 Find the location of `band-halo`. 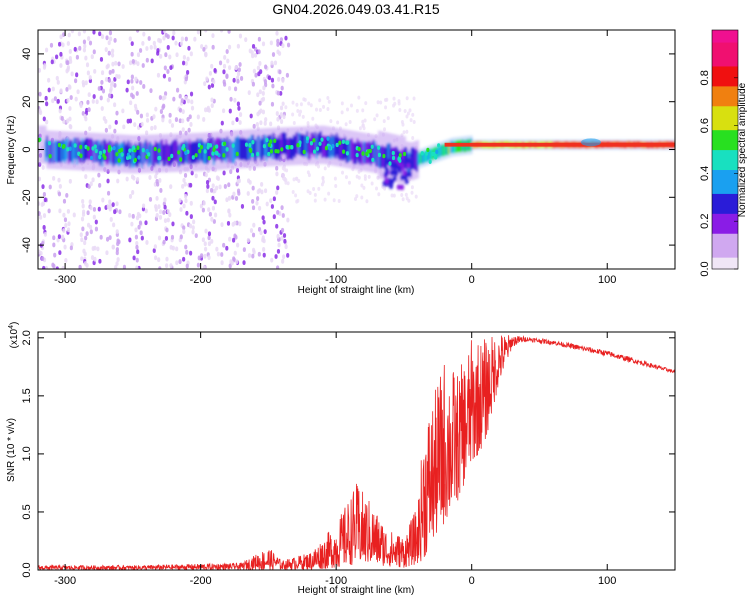

band-halo is located at coordinates (42, 144).